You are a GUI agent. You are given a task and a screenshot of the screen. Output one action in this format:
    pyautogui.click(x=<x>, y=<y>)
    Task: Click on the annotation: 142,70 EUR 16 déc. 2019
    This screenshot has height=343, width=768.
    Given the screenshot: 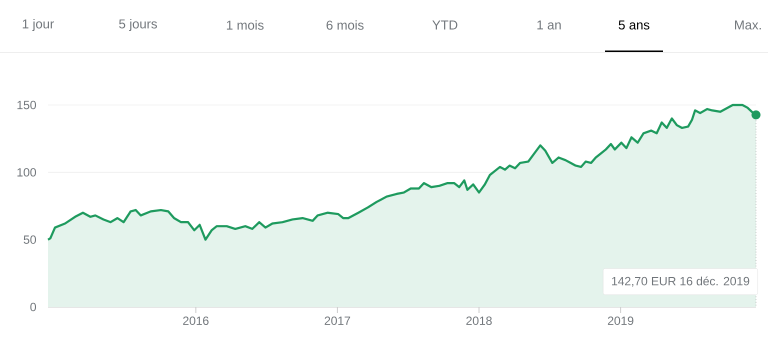 What is the action you would take?
    pyautogui.click(x=681, y=281)
    